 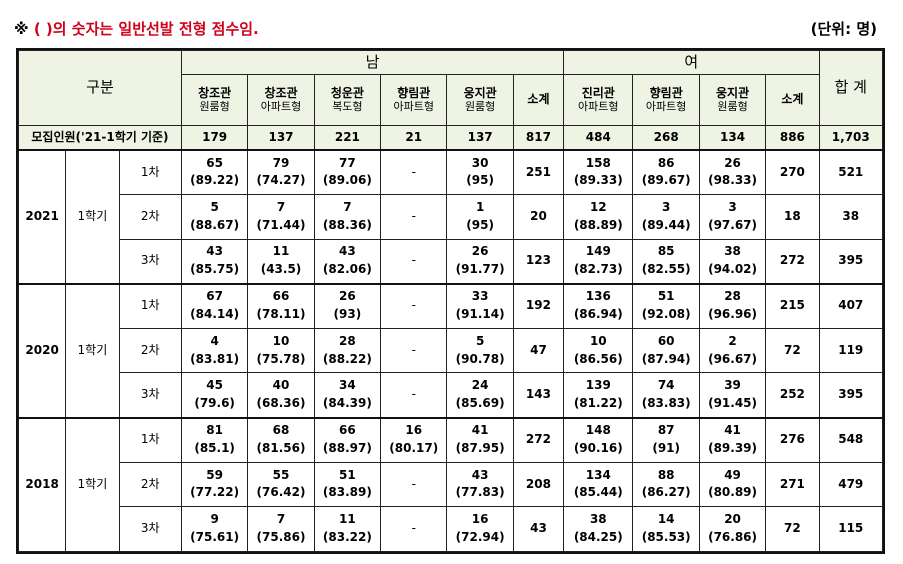 I want to click on count-value: 39, so click(x=732, y=385).